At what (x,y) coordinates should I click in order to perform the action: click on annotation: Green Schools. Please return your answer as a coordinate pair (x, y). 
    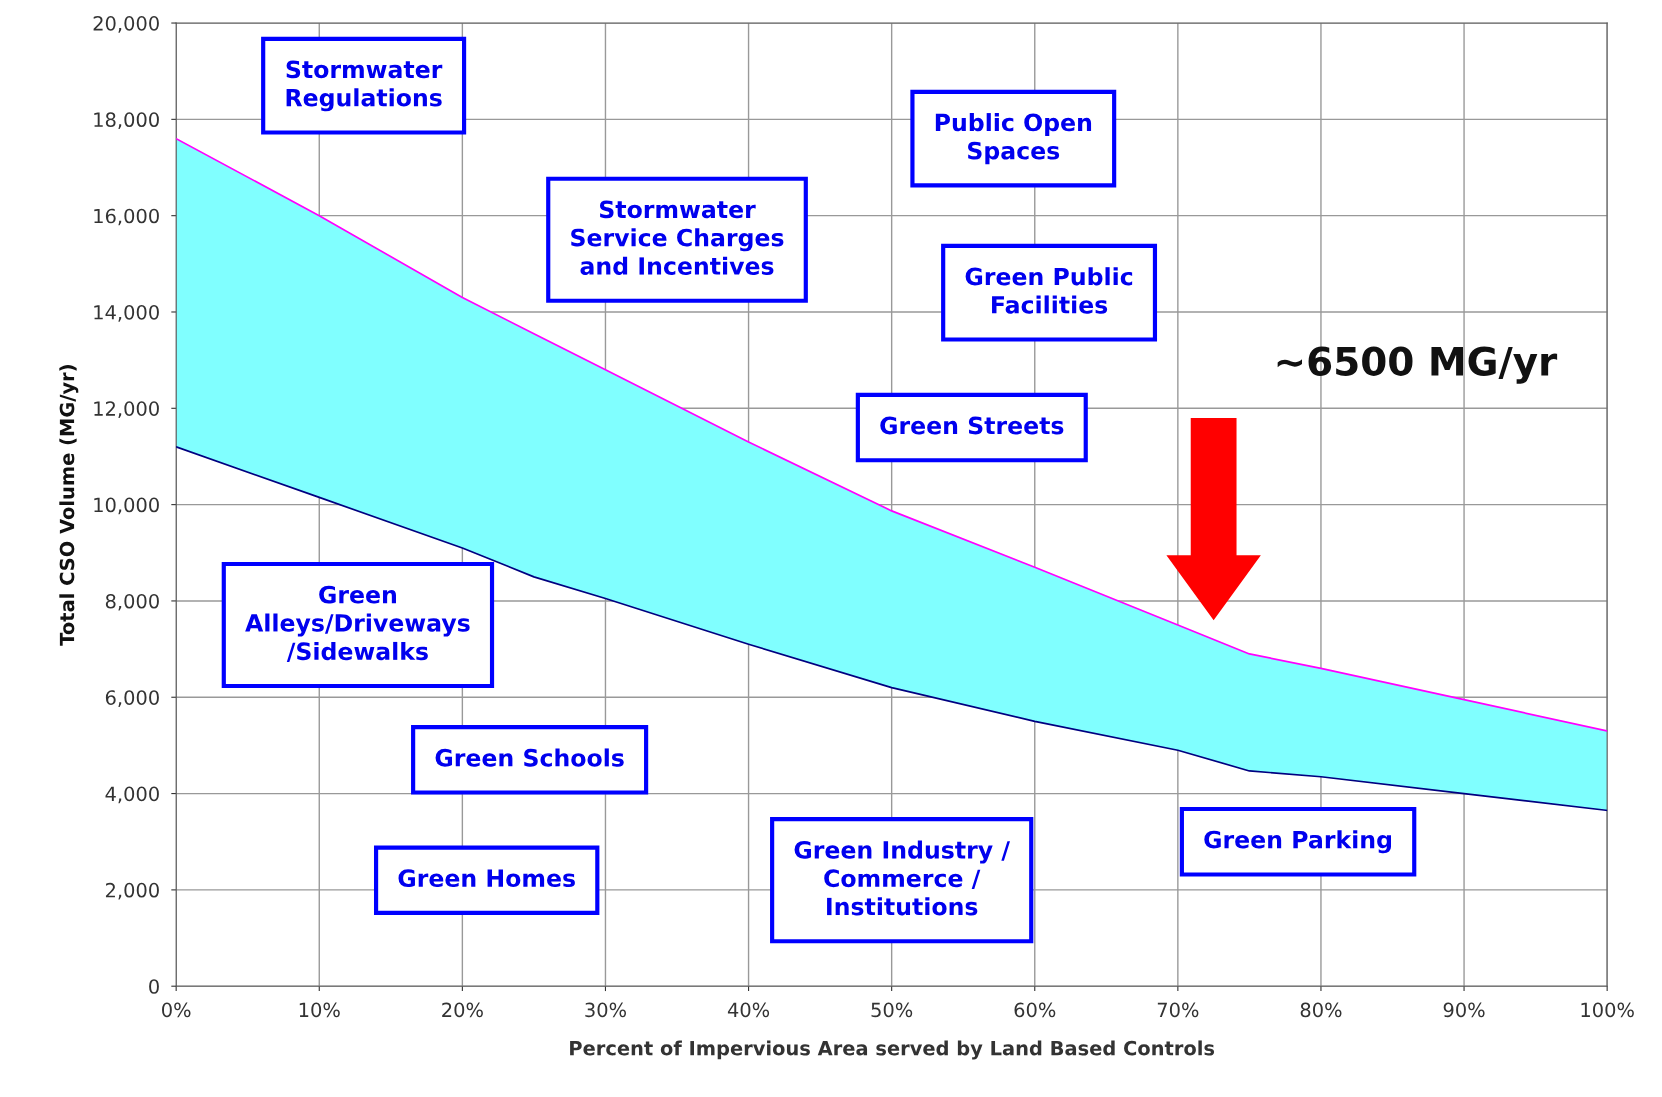
    Looking at the image, I should click on (529, 757).